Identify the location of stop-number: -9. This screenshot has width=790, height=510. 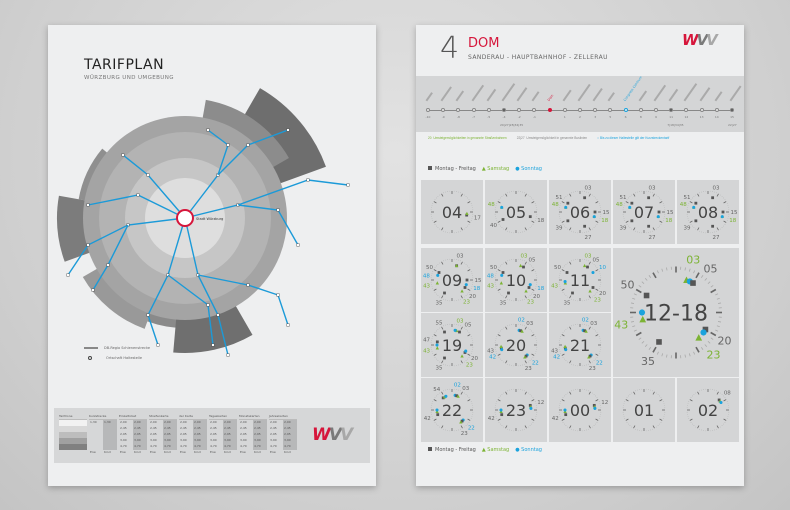
(443, 117).